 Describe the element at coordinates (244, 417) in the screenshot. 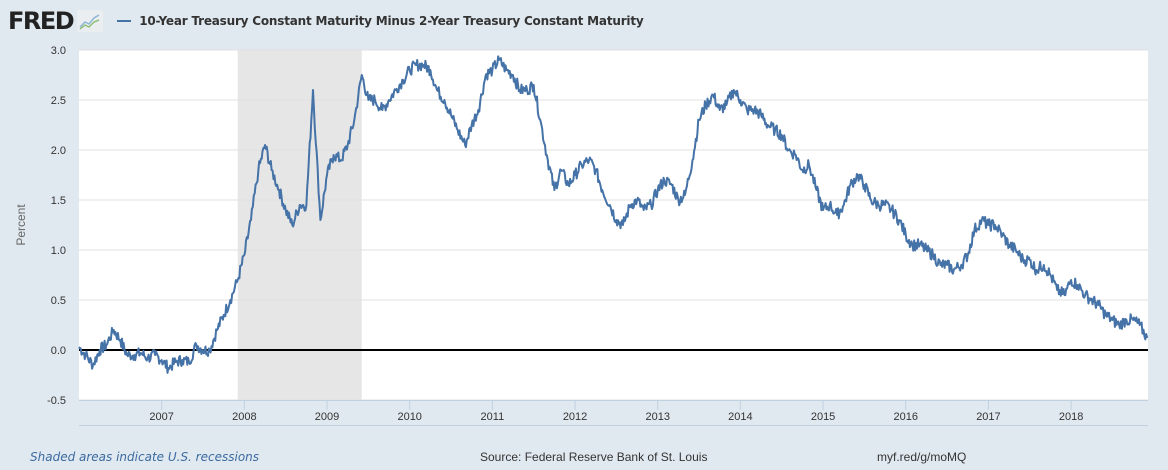

I see `x-tick-label: 2008` at that location.